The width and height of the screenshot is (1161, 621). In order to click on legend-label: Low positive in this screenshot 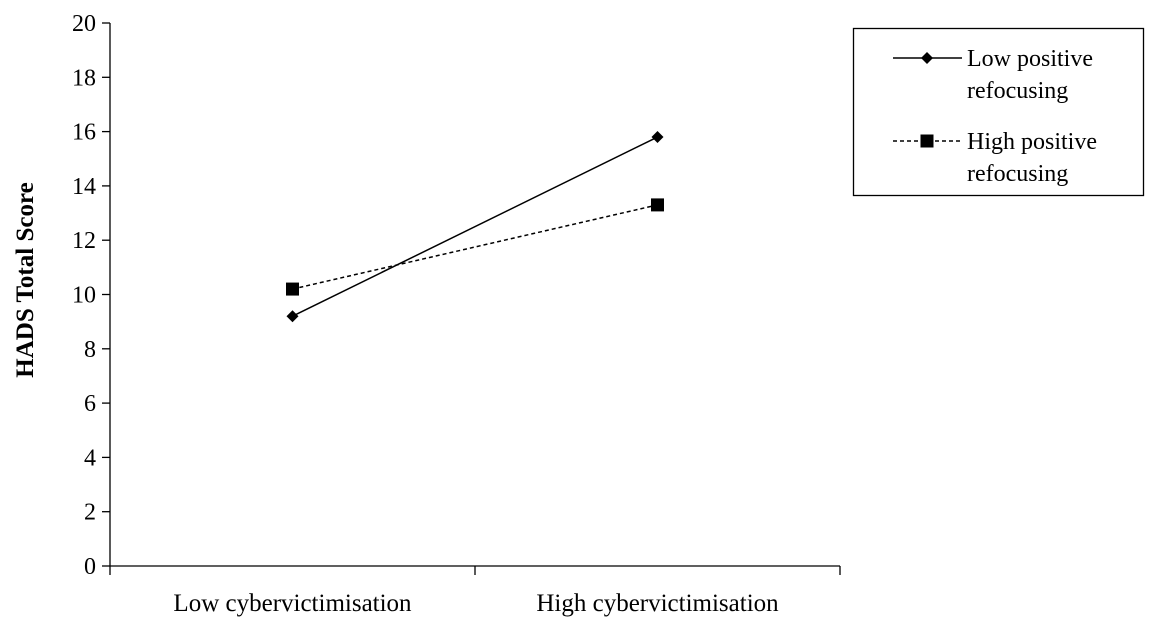, I will do `click(1030, 59)`.